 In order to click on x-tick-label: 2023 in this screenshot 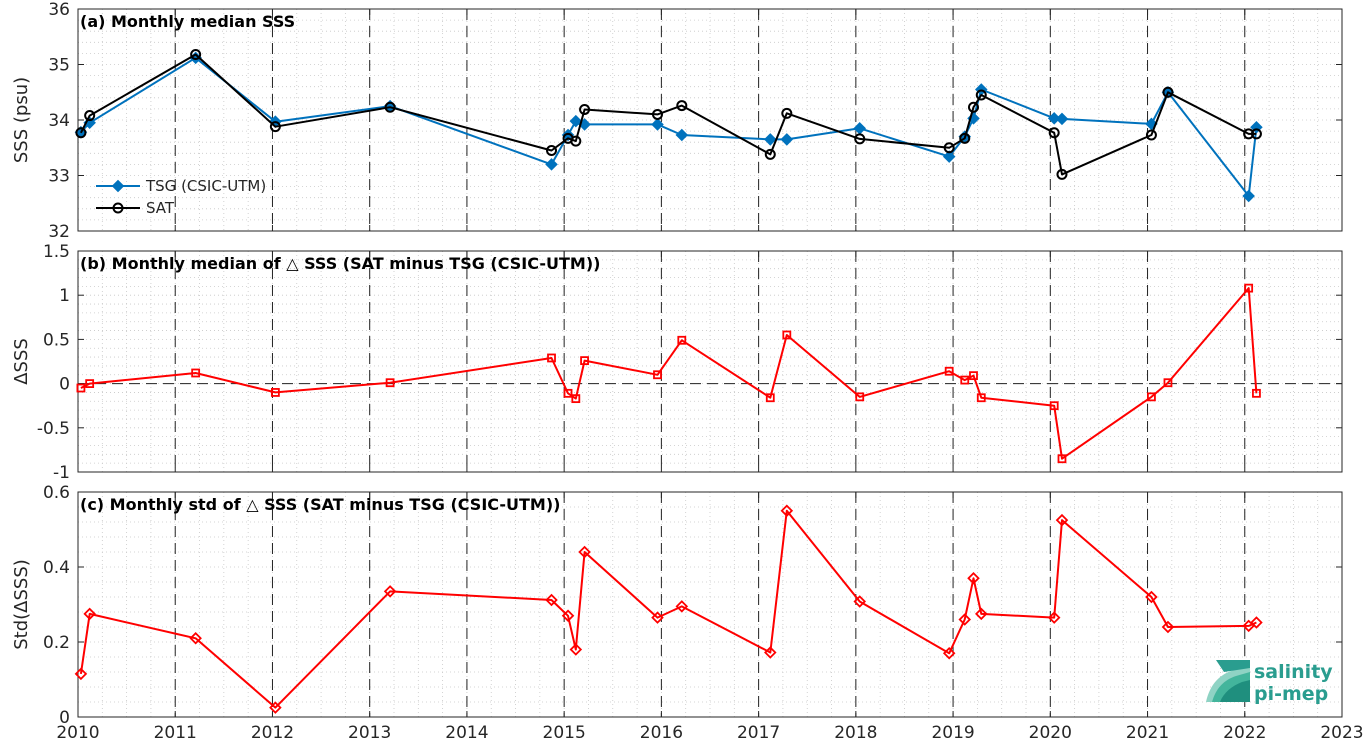, I will do `click(1341, 733)`.